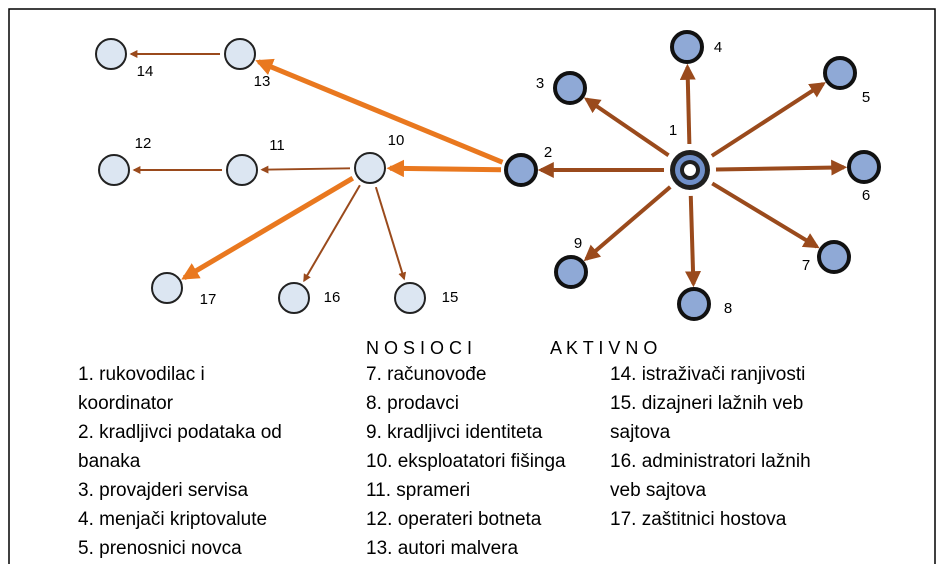 This screenshot has height=569, width=944. What do you see at coordinates (141, 374) in the screenshot?
I see `legend-item: 1. rukovodilac i` at bounding box center [141, 374].